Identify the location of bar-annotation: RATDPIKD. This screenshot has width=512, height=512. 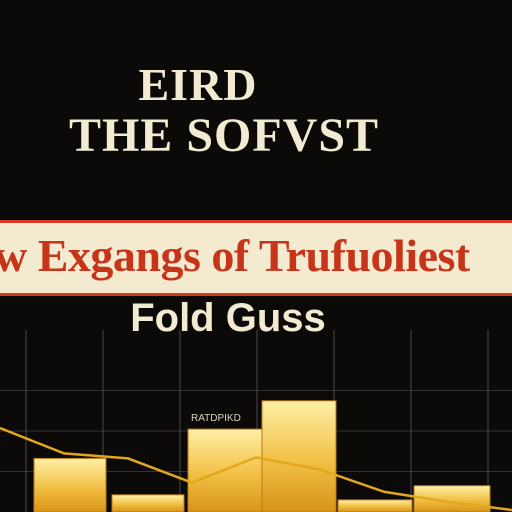
(216, 418).